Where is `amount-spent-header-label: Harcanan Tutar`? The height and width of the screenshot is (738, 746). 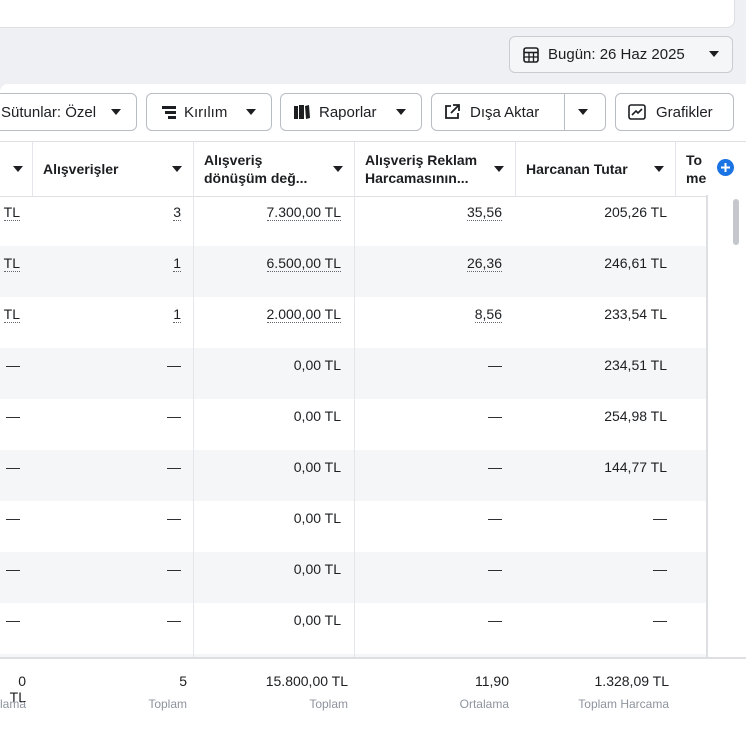 amount-spent-header-label: Harcanan Tutar is located at coordinates (577, 169).